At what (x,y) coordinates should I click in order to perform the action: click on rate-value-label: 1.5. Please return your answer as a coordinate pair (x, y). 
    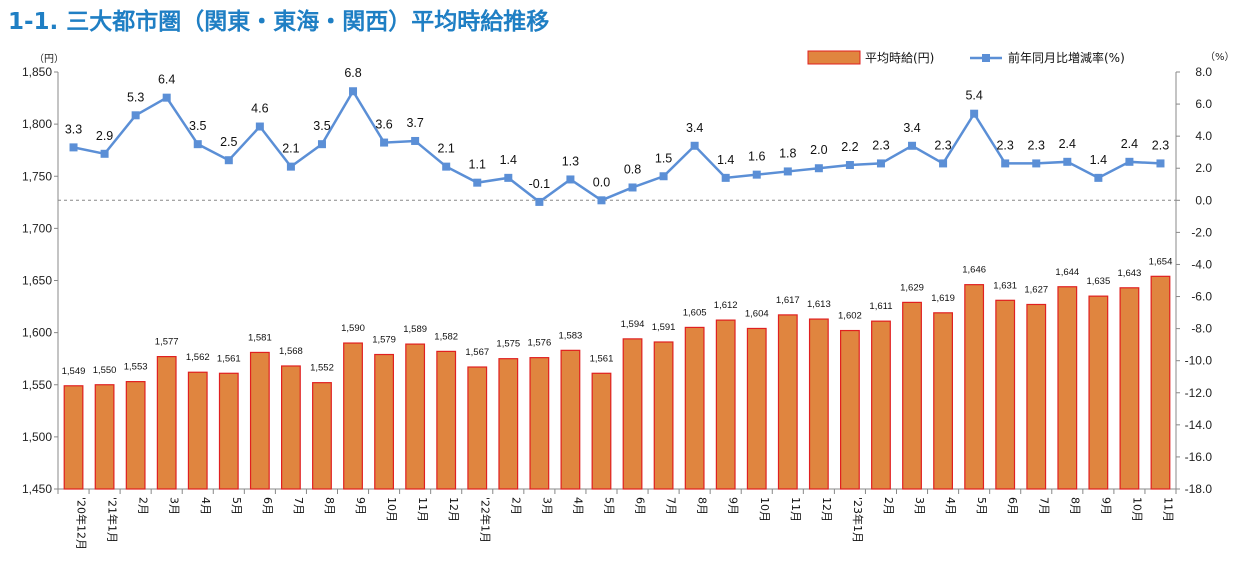
    Looking at the image, I should click on (663, 158).